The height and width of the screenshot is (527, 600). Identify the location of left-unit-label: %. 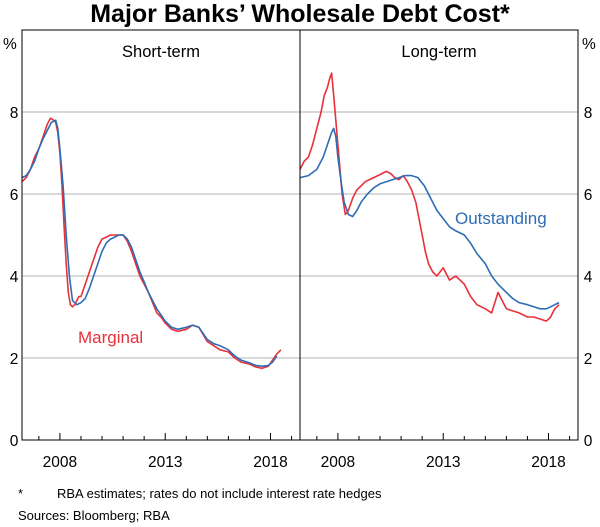
(10, 44).